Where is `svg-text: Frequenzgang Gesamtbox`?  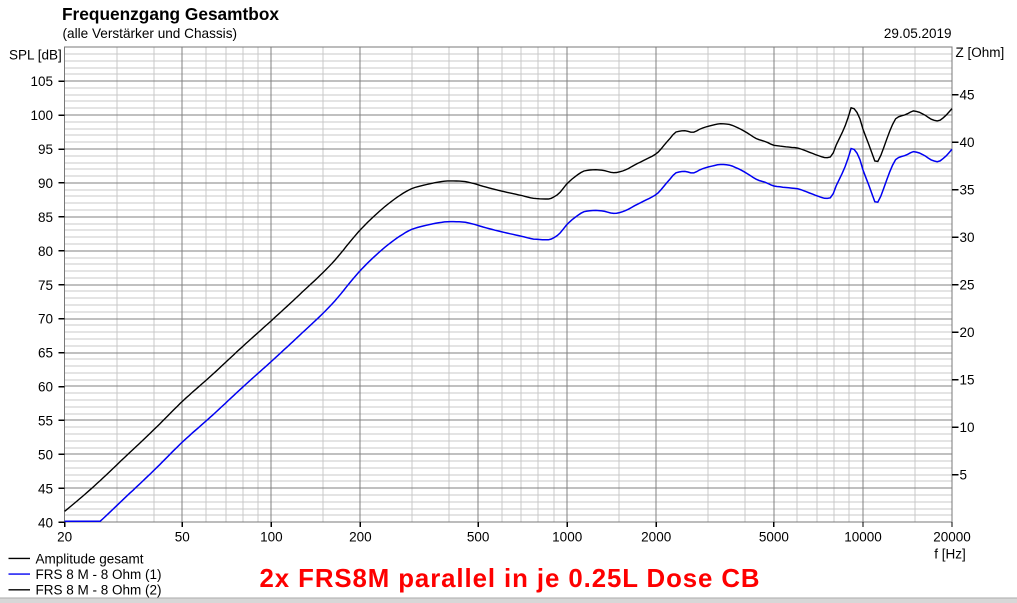 svg-text: Frequenzgang Gesamtbox is located at coordinates (170, 14).